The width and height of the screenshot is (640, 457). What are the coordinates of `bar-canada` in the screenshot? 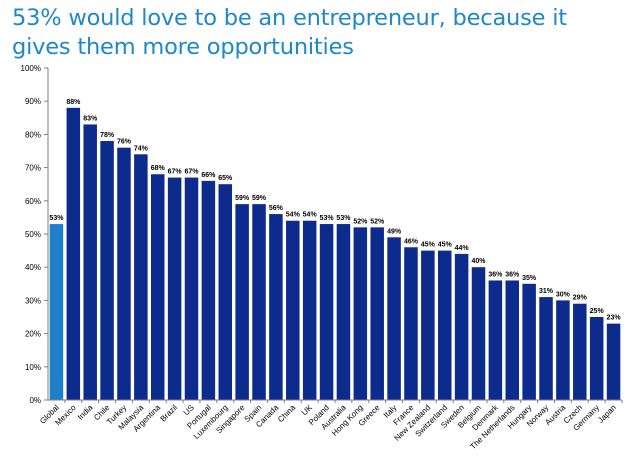 It's located at (276, 307).